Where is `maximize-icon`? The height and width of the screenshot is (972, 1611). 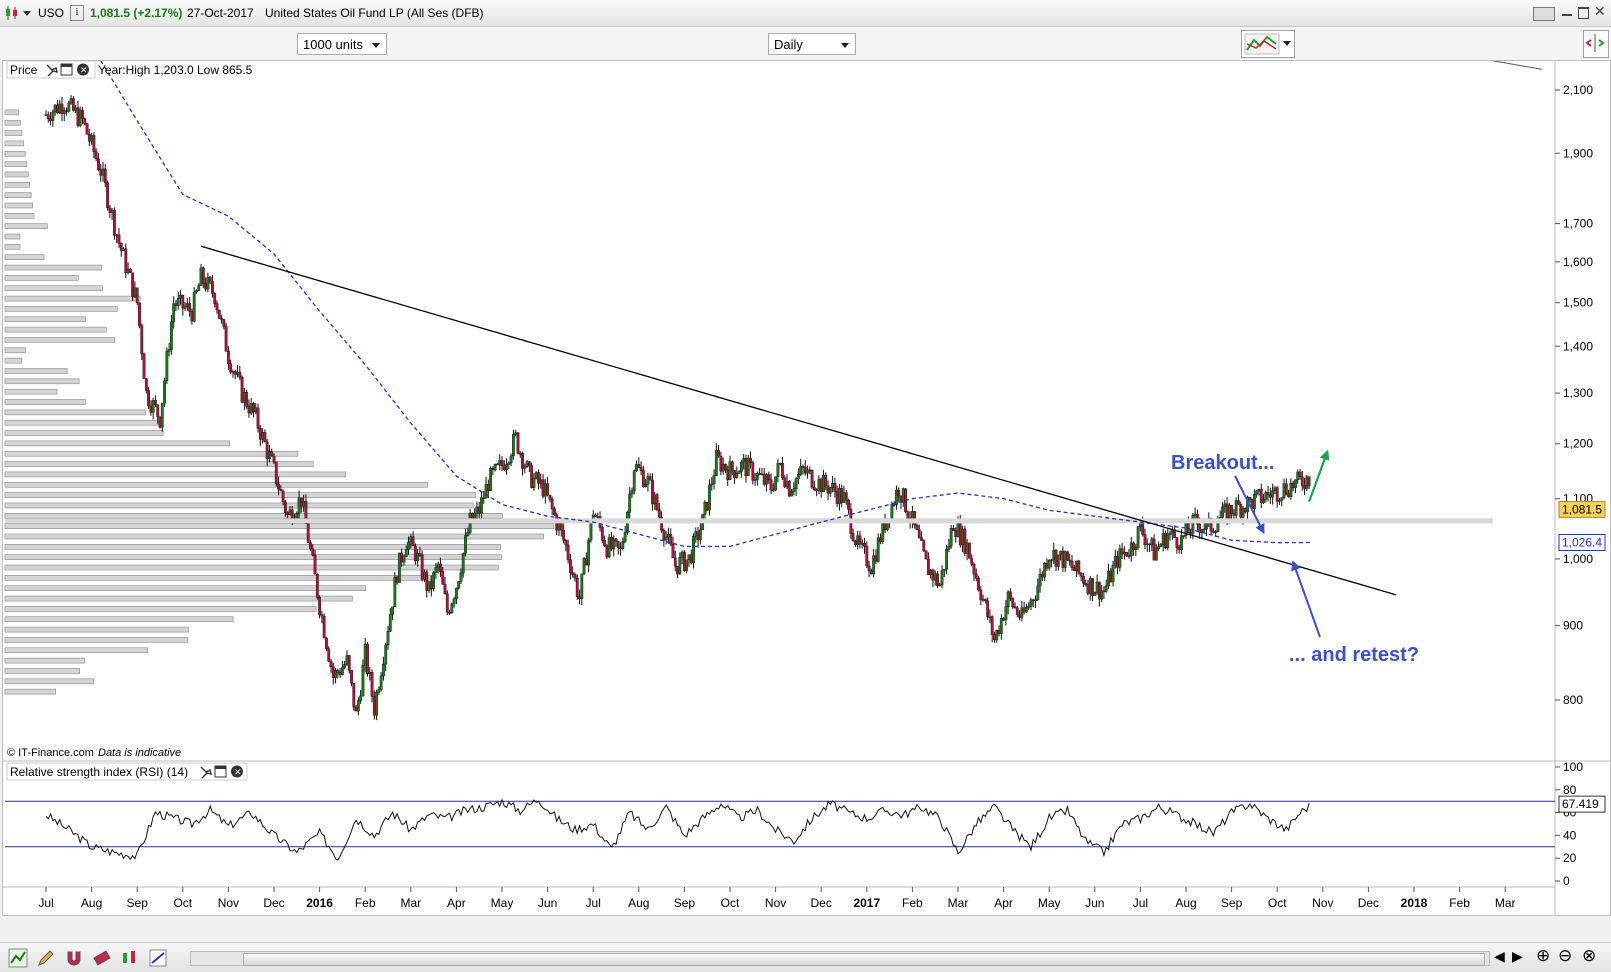 maximize-icon is located at coordinates (1583, 13).